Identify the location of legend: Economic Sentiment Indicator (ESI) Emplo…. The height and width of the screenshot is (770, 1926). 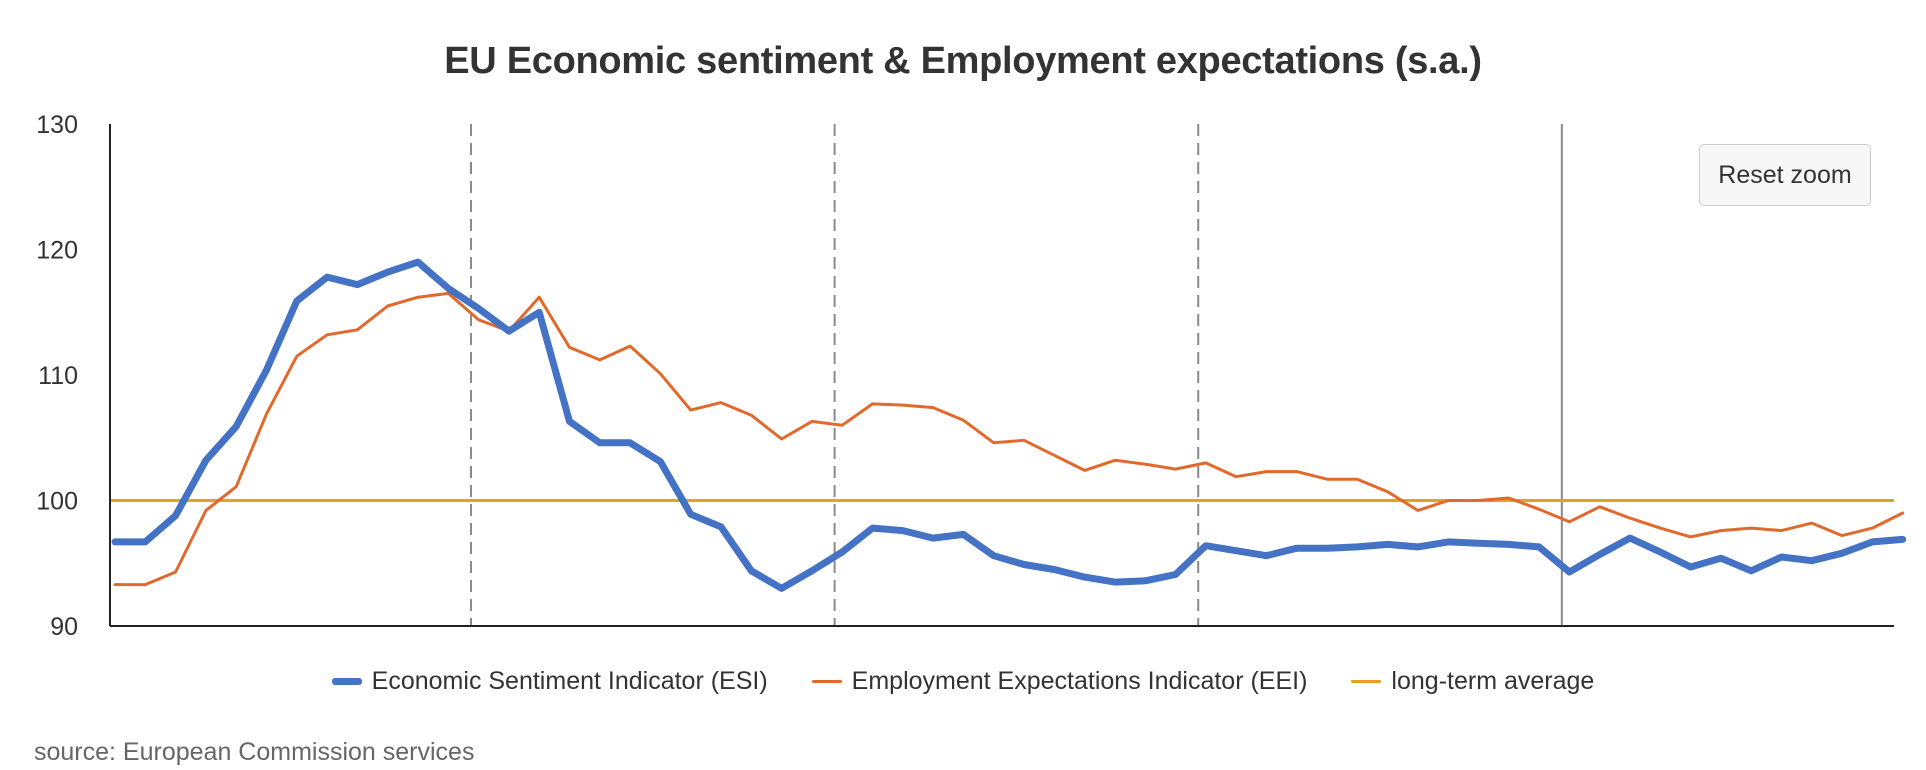
(963, 681).